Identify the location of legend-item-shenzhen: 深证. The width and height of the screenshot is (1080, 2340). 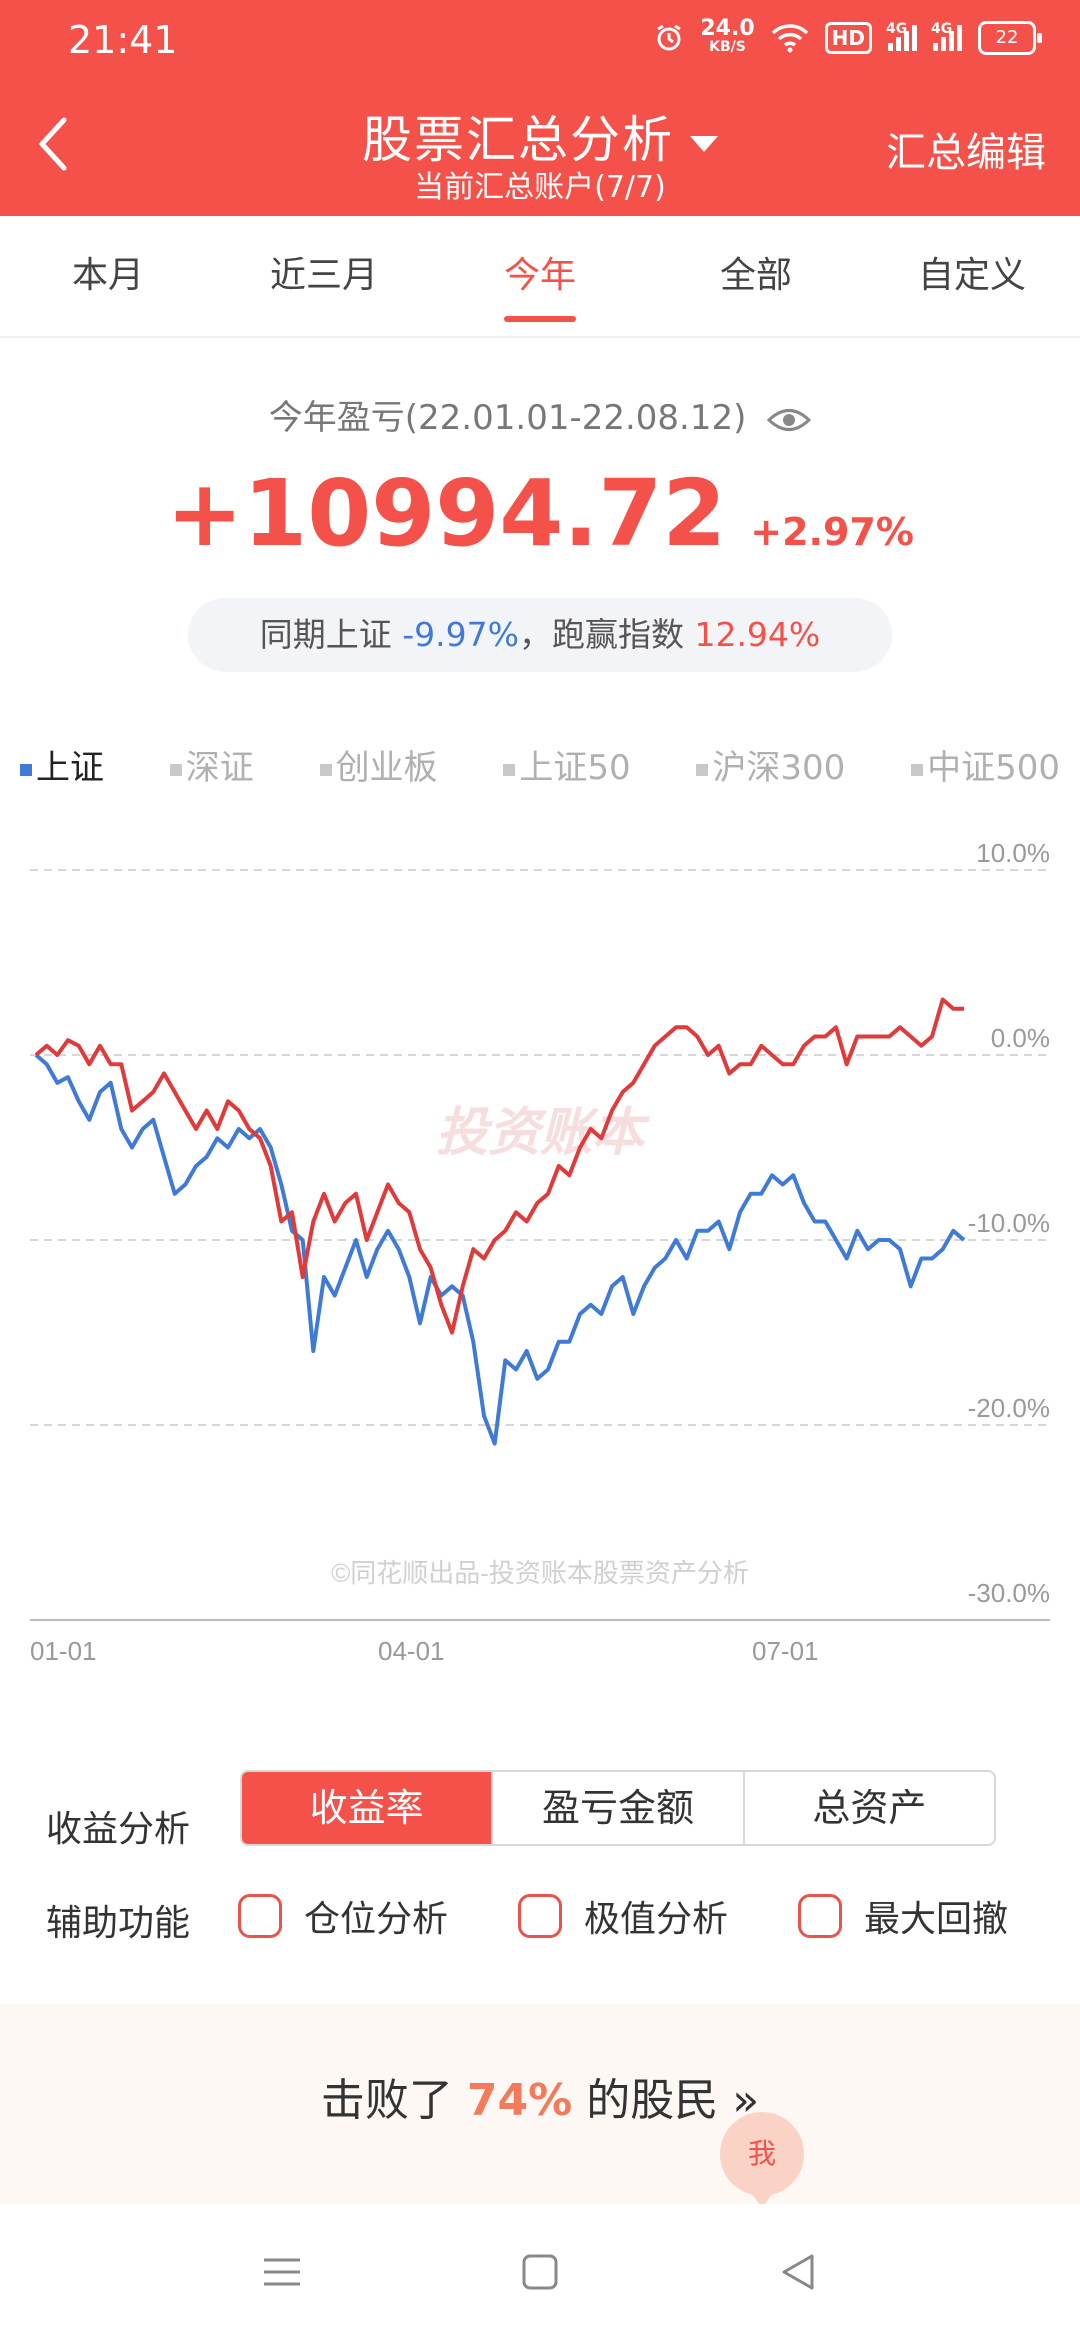
(211, 764).